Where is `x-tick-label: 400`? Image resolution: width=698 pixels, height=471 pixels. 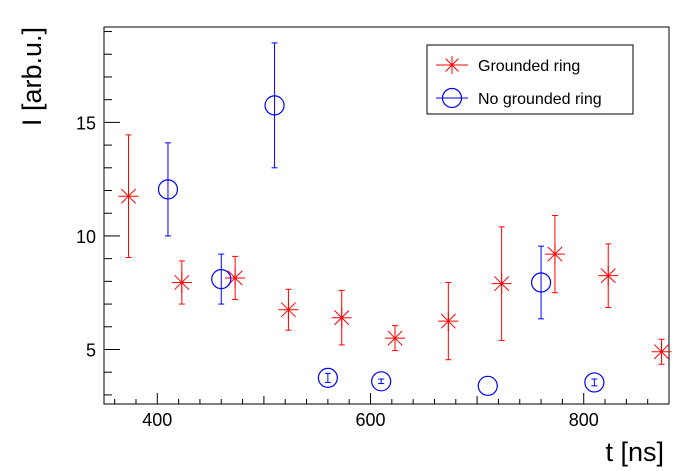 x-tick-label: 400 is located at coordinates (157, 420).